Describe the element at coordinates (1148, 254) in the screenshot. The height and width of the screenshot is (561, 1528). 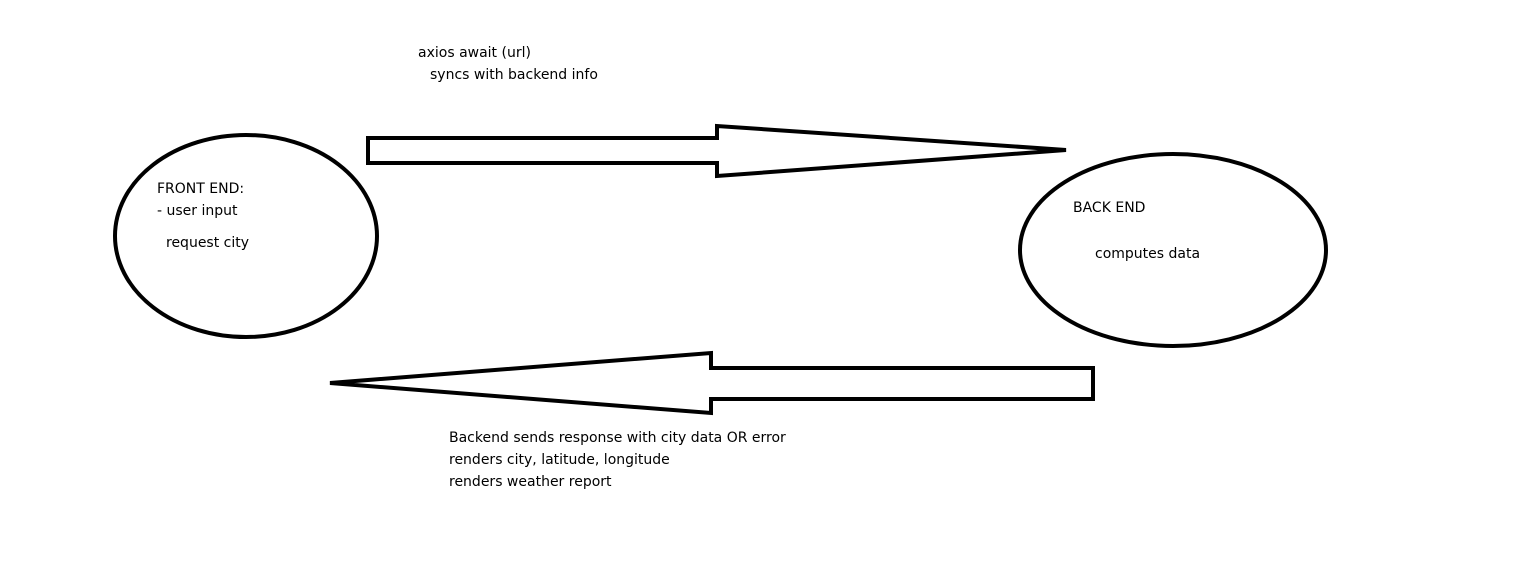
I see `back-end-item-1: computes data` at that location.